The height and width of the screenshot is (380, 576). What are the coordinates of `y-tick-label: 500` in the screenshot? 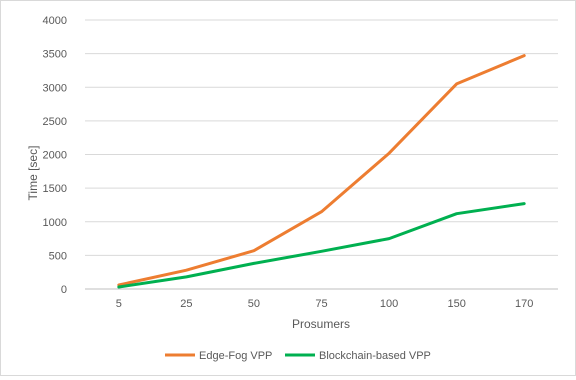 It's located at (58, 256).